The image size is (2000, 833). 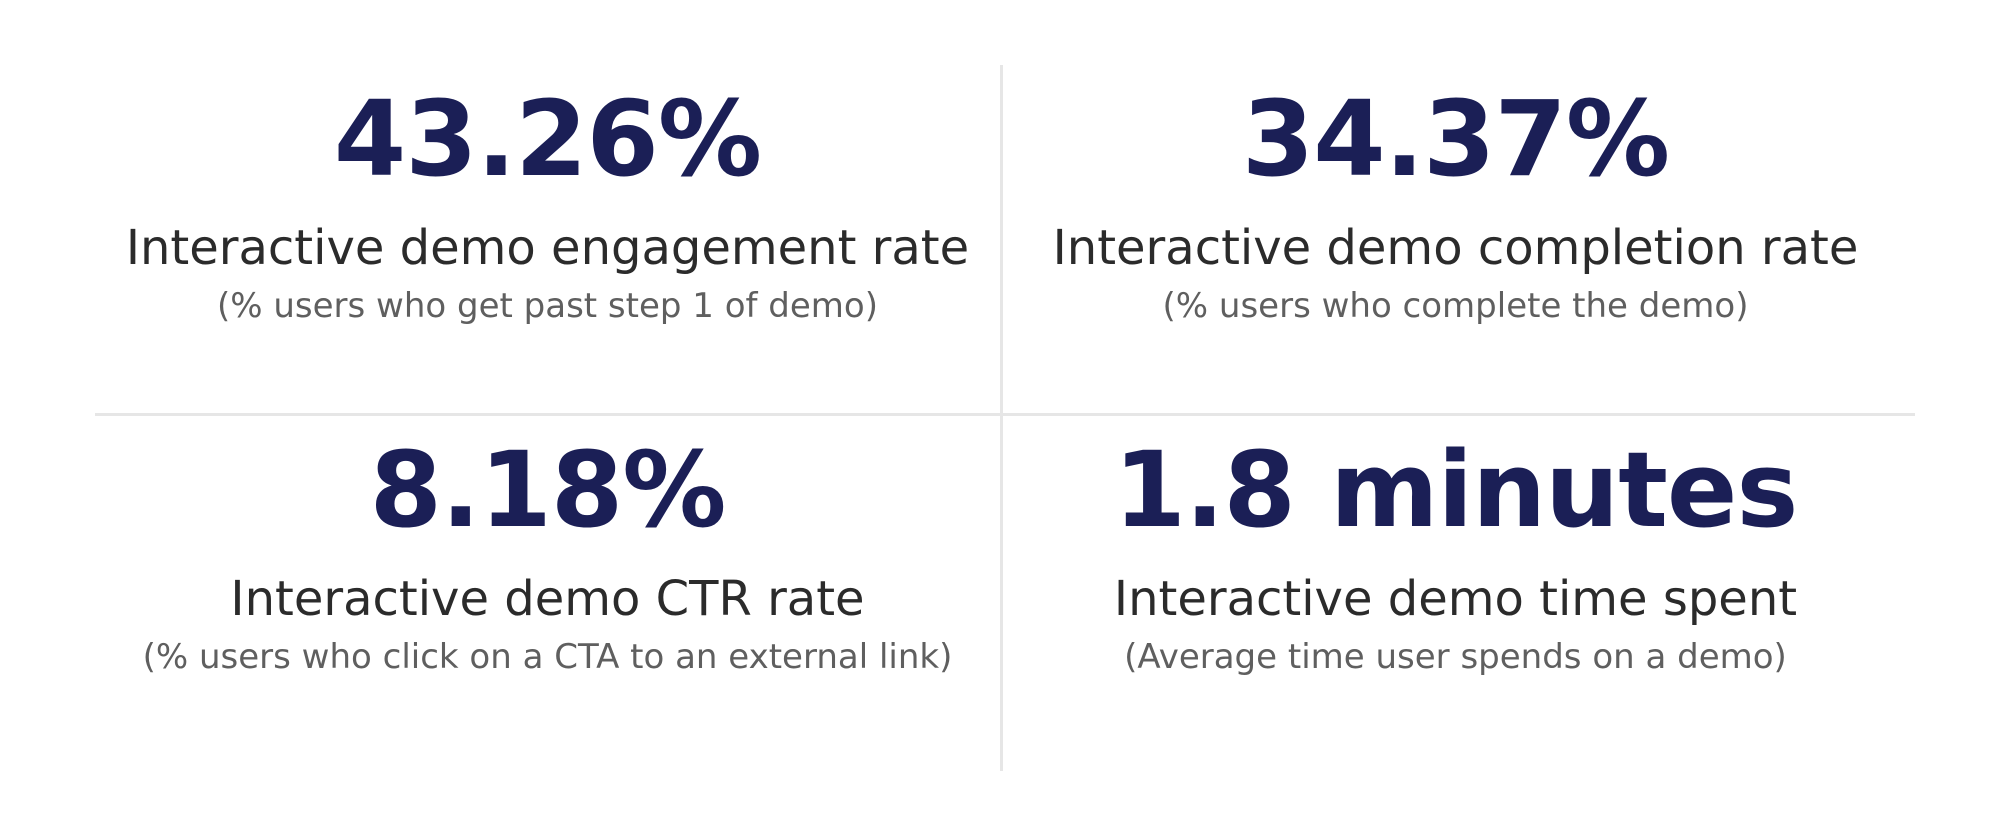 I want to click on stat-value: 1.8 minutes, so click(x=1456, y=490).